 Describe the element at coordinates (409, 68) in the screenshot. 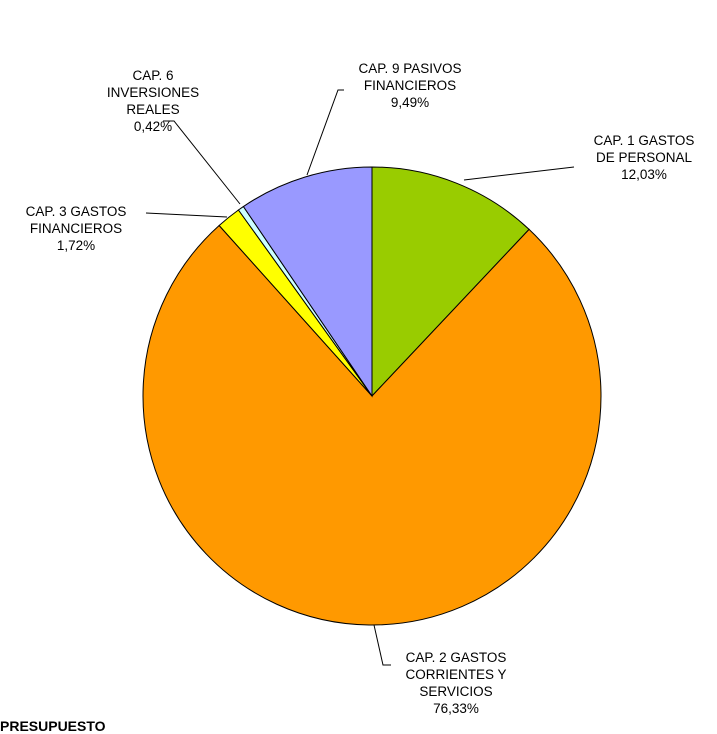

I see `slice-label-line: CAP. 9 PASIVOS` at that location.